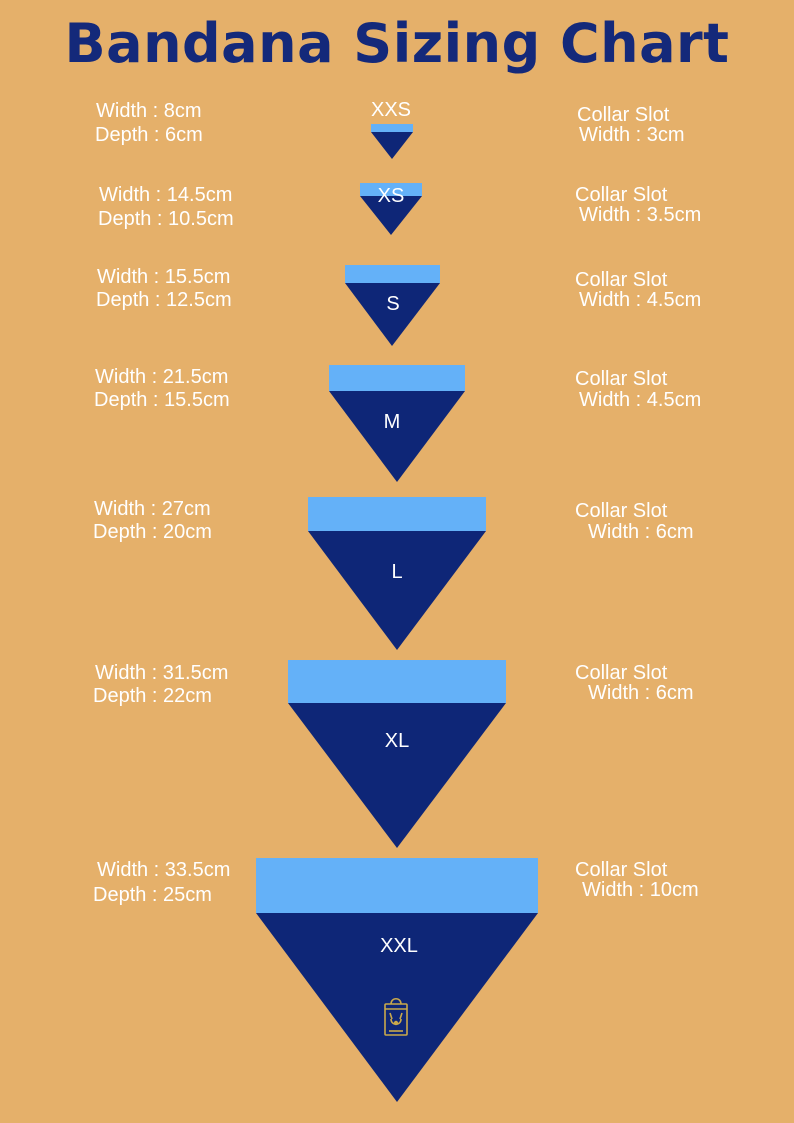 Image resolution: width=794 pixels, height=1123 pixels. What do you see at coordinates (152, 509) in the screenshot?
I see `l-width: Width : 27cm` at bounding box center [152, 509].